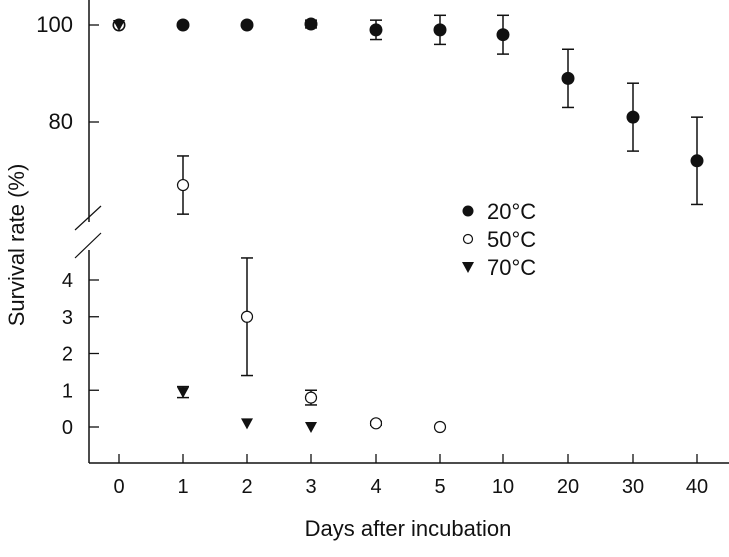  I want to click on y-tick-label: 1, so click(67, 391).